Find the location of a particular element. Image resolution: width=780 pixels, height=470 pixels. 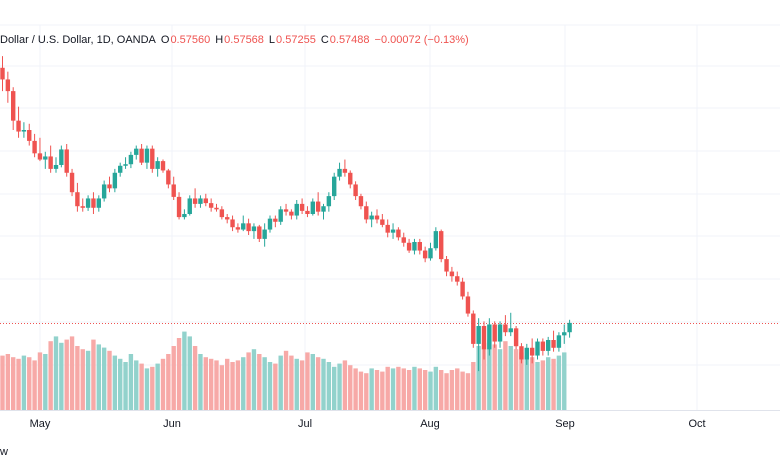

x-tick-label: May is located at coordinates (40, 424).